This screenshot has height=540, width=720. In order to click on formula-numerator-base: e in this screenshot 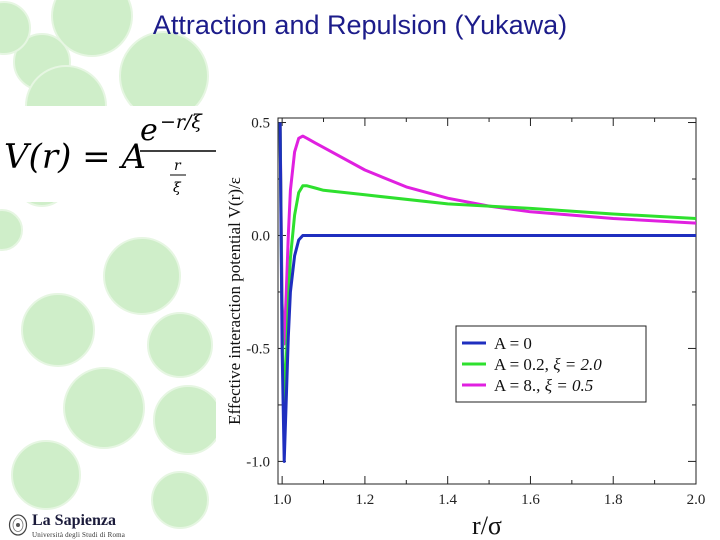, I will do `click(149, 130)`.